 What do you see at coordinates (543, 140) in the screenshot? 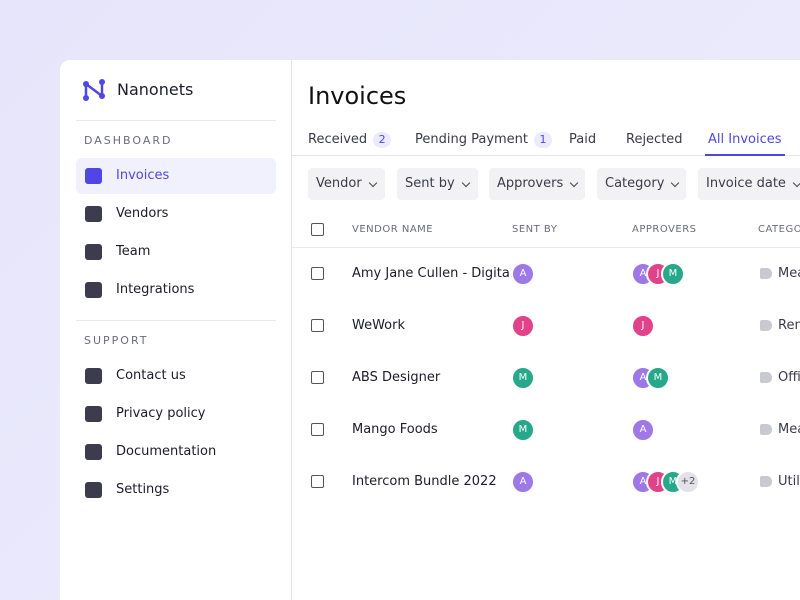
I see `tab-badge: 1` at bounding box center [543, 140].